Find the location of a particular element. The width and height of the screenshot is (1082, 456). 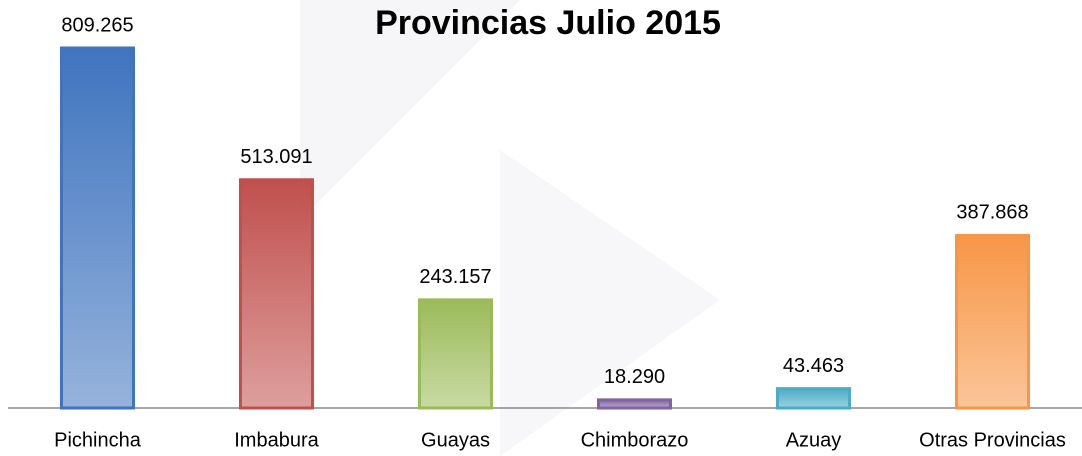

x-tick-label: Azuay is located at coordinates (814, 440).